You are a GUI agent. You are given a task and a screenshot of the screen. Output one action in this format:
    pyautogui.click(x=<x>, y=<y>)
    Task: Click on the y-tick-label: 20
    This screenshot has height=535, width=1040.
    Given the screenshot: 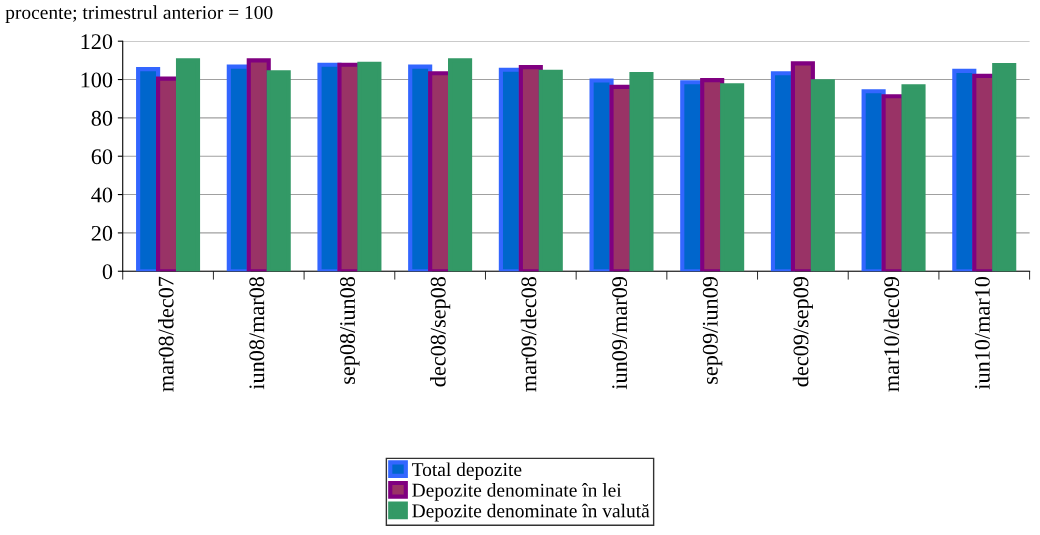 What is the action you would take?
    pyautogui.click(x=102, y=233)
    